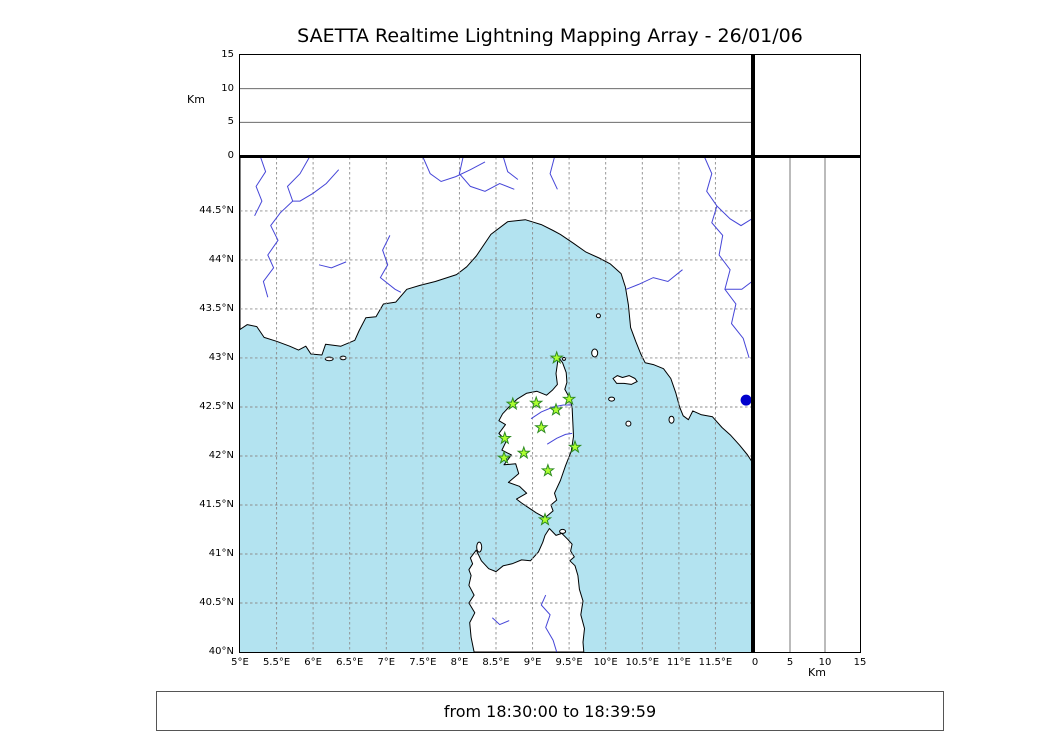 The height and width of the screenshot is (750, 1050). Describe the element at coordinates (230, 122) in the screenshot. I see `alt-tick-label: 5` at that location.